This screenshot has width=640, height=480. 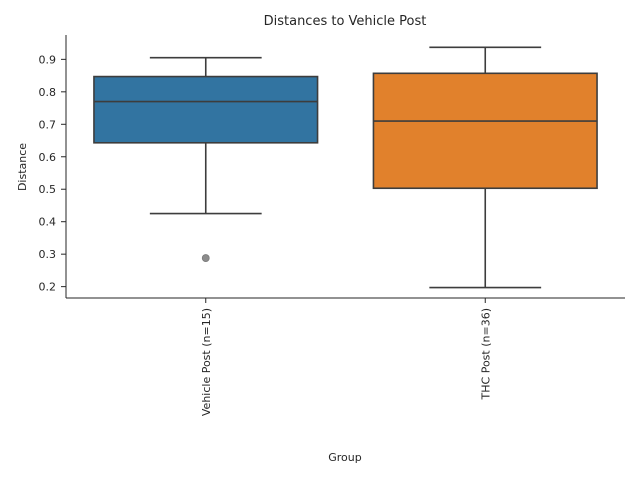 I want to click on y-tick-label: 0.3, so click(x=48, y=254).